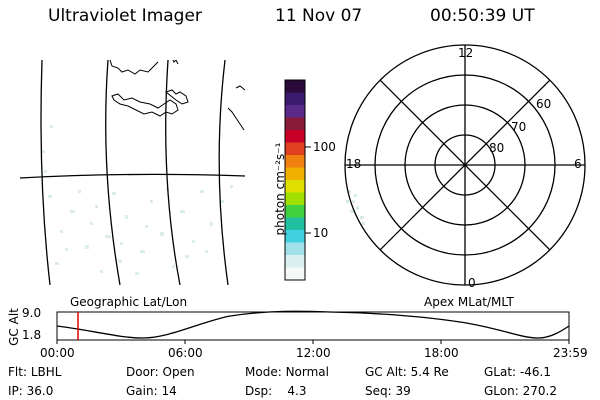 The height and width of the screenshot is (400, 600). I want to click on colorbar-frame, so click(295, 180).